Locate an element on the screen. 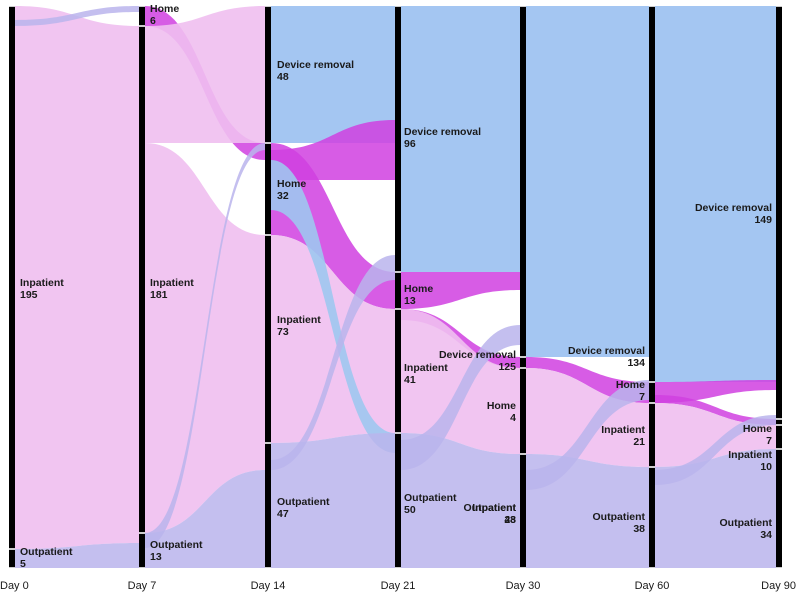  node-label-inpatient: Inpatient 10 is located at coordinates (750, 461).